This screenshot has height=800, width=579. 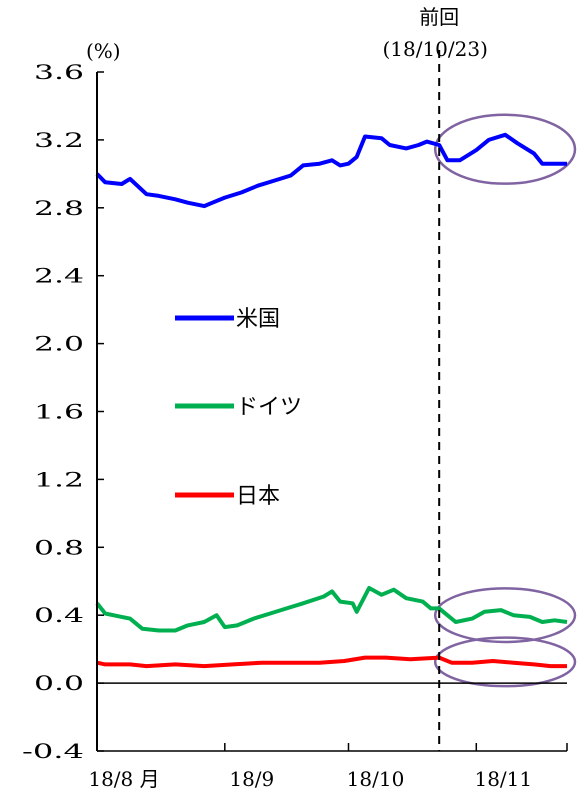 I want to click on y-tick-label: 2.4, so click(x=59, y=276).